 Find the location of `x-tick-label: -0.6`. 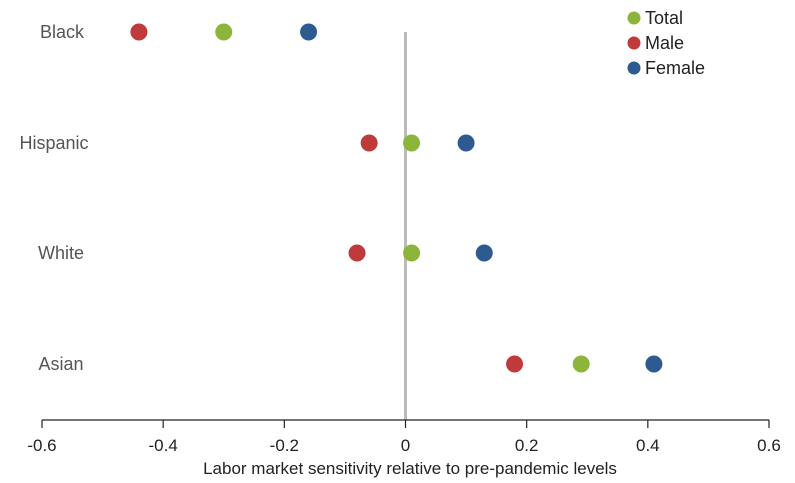

x-tick-label: -0.6 is located at coordinates (41, 445).